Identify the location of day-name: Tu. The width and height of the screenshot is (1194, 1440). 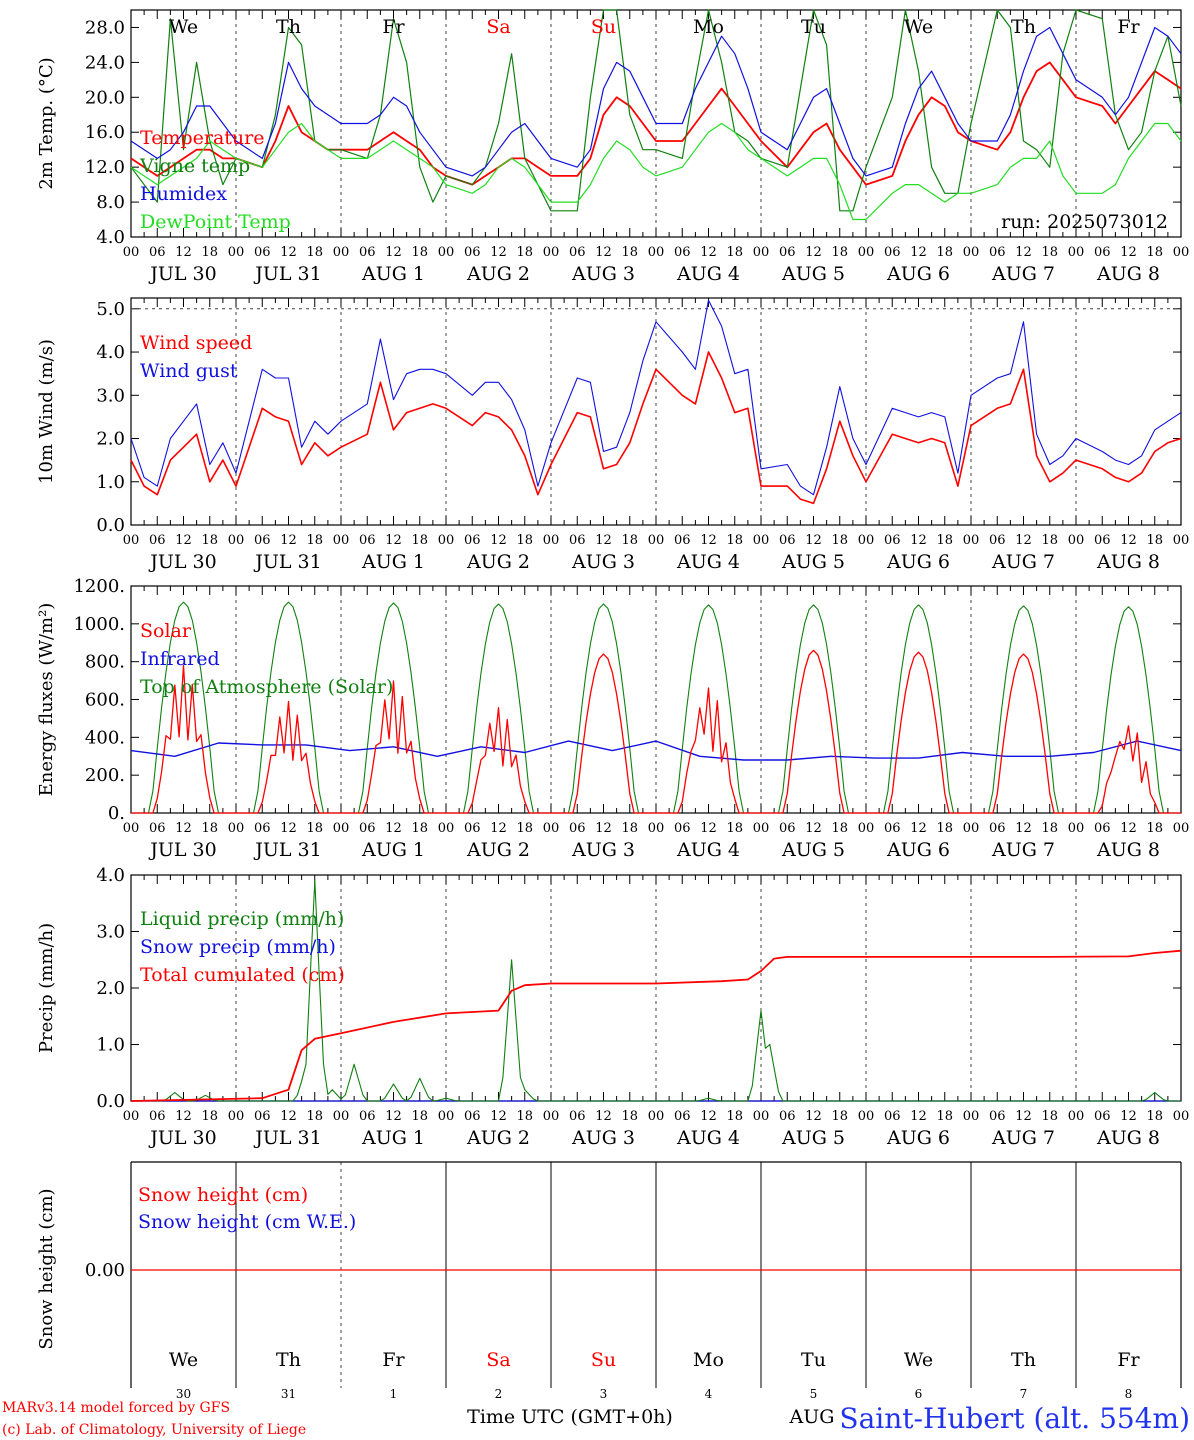
(813, 27).